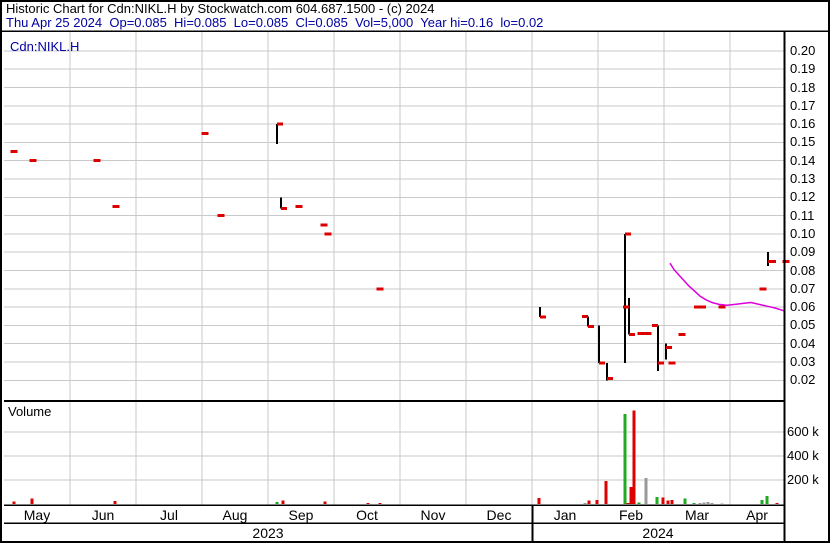 This screenshot has height=543, width=830. I want to click on price-tick-label: 0.09, so click(803, 252).